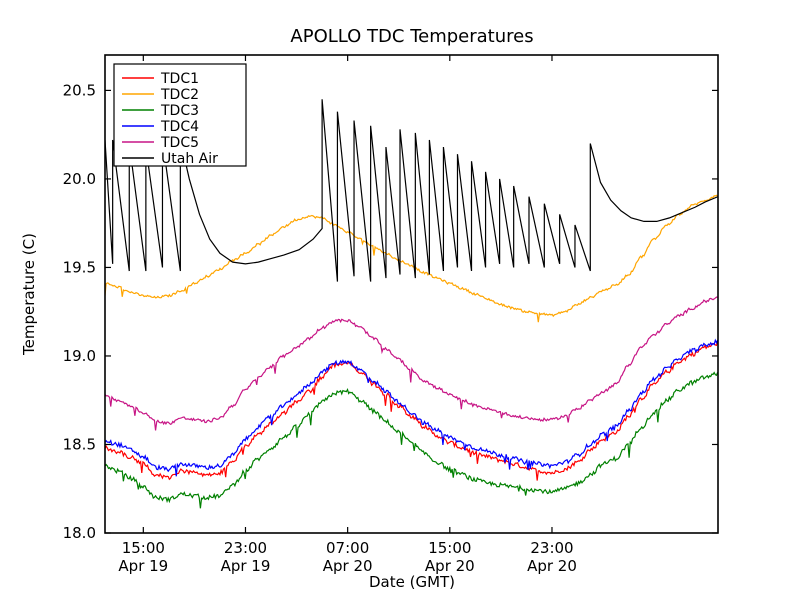  I want to click on chart-title: APOLLO TDC Temperatures, so click(411, 36).